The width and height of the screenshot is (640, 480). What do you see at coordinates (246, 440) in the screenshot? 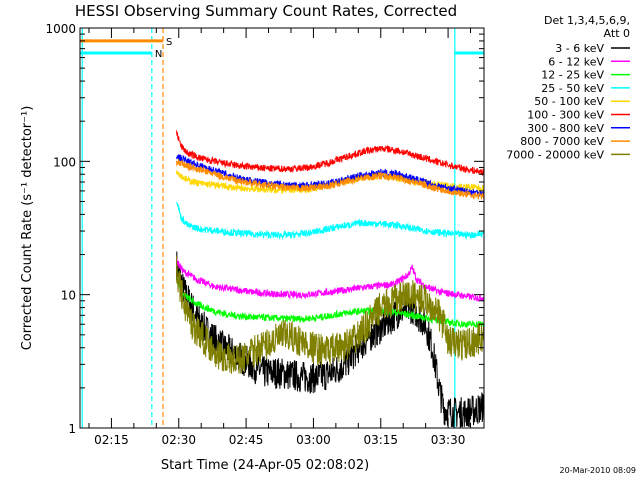
I see `x-tick-label: 02:45` at bounding box center [246, 440].